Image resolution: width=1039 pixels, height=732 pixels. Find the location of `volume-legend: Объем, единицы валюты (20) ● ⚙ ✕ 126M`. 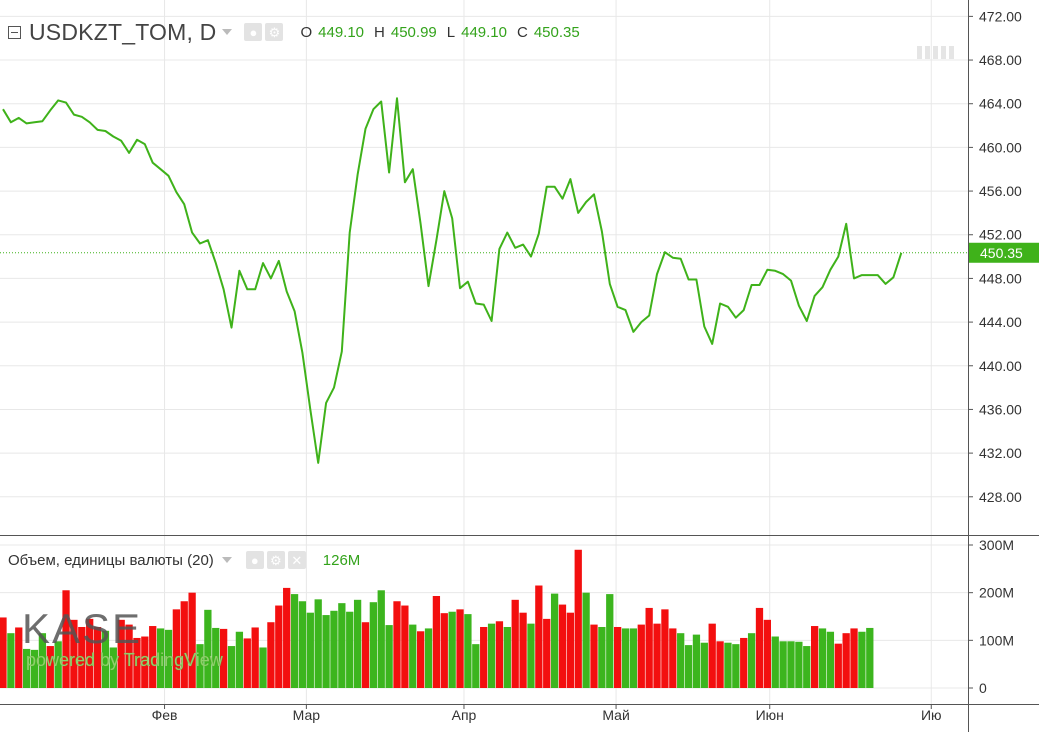

volume-legend: Объем, единицы валюты (20) ● ⚙ ✕ 126M is located at coordinates (184, 560).